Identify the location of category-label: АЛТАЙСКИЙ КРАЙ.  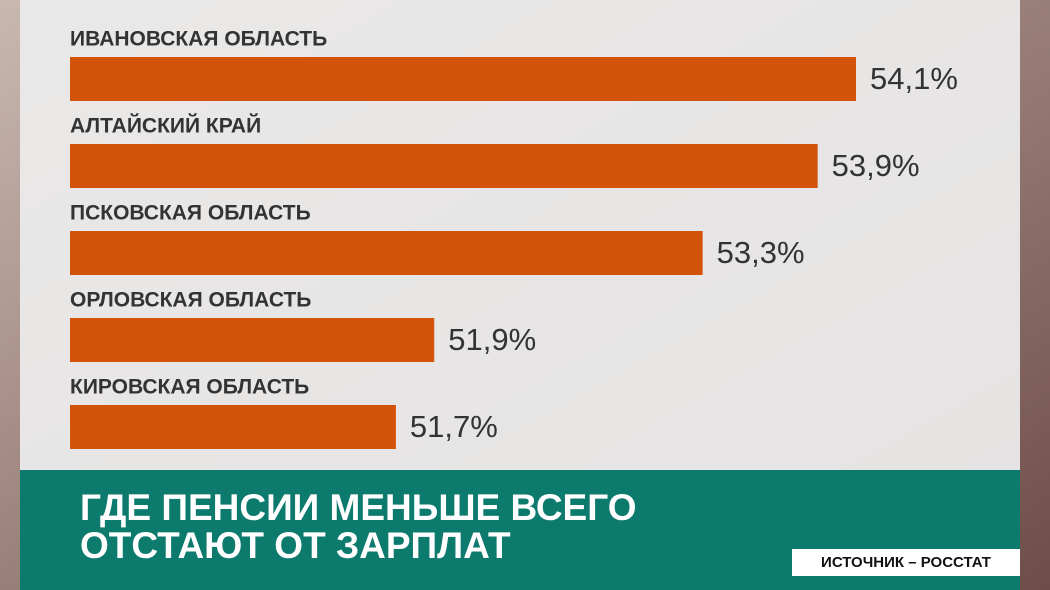
(165, 126).